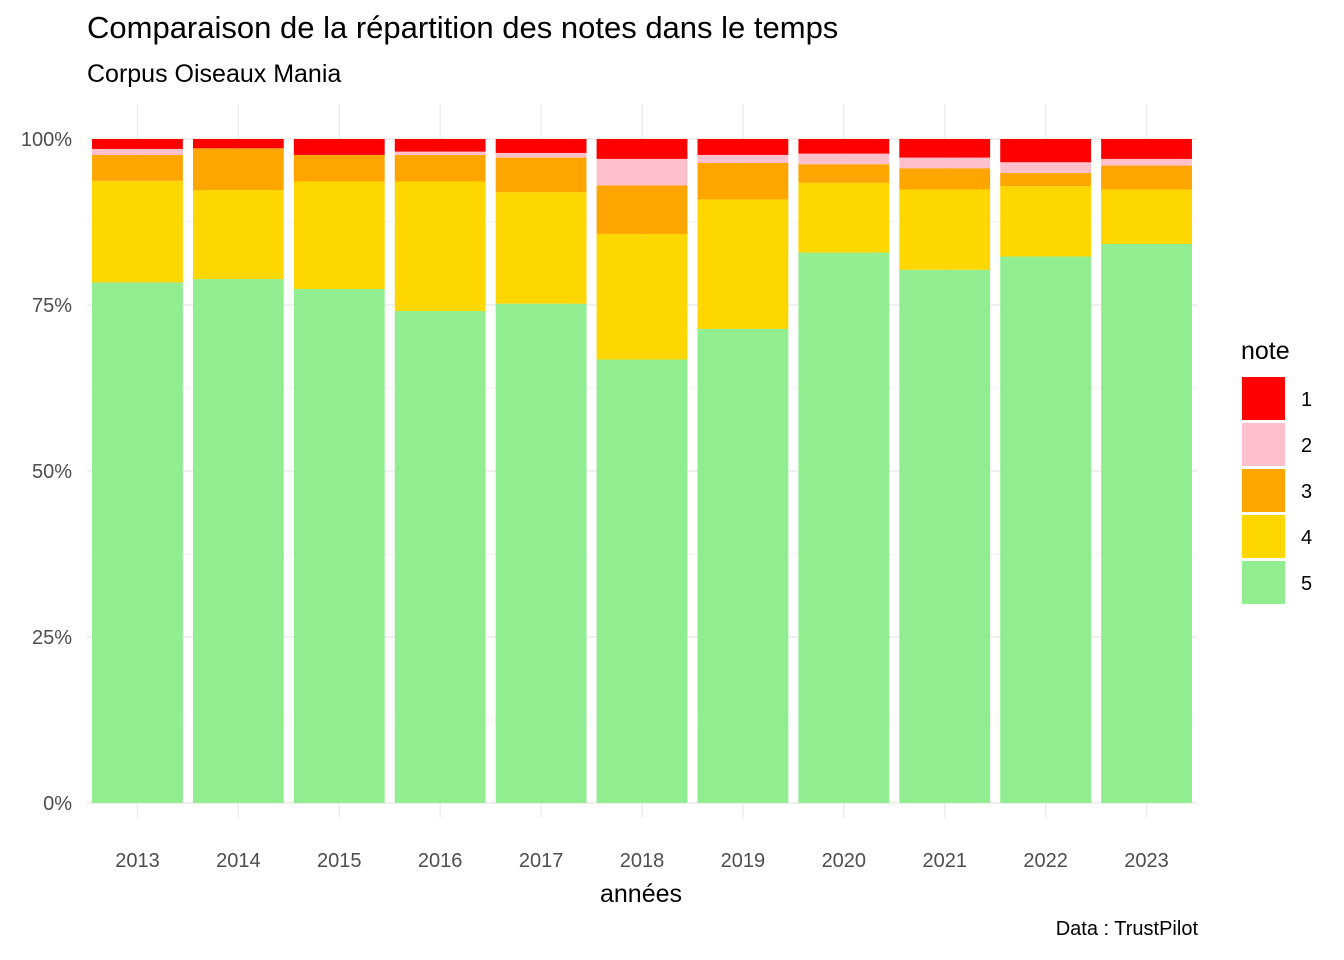 This screenshot has width=1344, height=960. Describe the element at coordinates (238, 861) in the screenshot. I see `x-tick-label: 2014` at that location.